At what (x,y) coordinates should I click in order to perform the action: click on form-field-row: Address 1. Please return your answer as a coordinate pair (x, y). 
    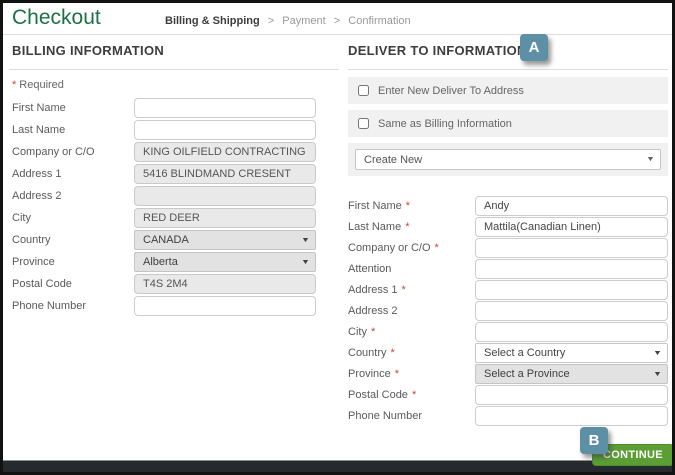
    Looking at the image, I should click on (167, 175).